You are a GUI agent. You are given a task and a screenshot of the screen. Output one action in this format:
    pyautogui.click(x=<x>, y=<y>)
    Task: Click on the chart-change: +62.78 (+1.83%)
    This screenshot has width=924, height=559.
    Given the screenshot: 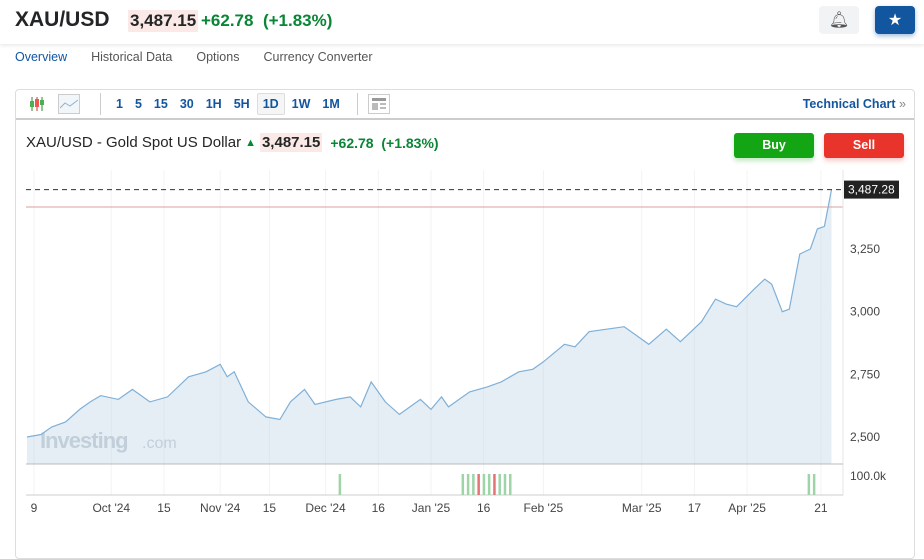 What is the action you would take?
    pyautogui.click(x=384, y=143)
    